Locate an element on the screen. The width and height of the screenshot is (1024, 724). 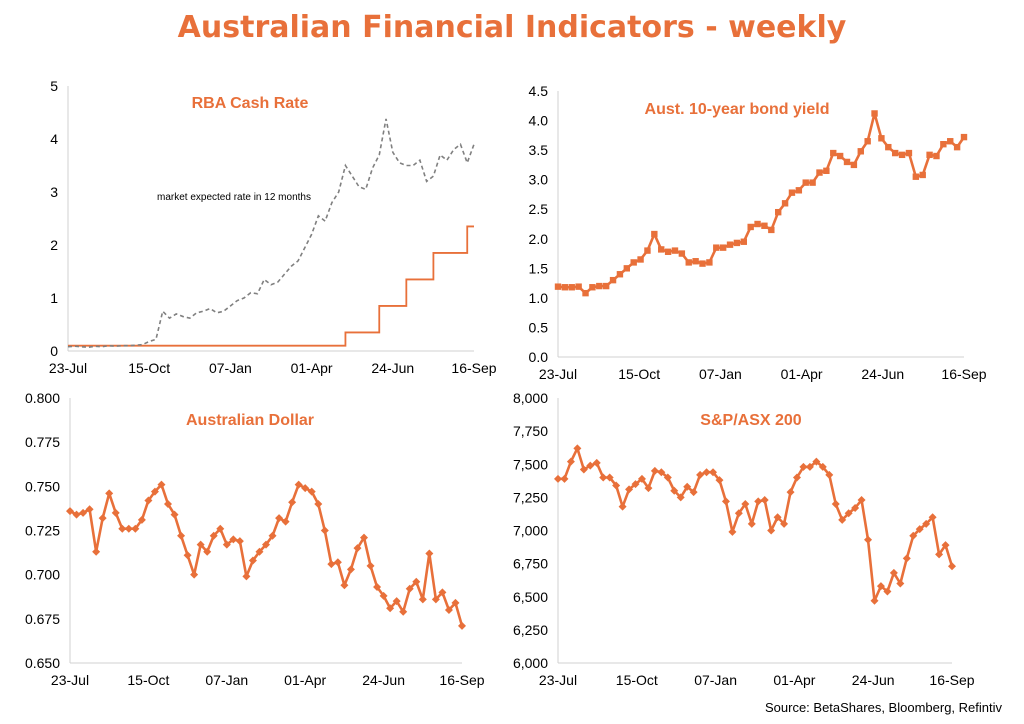
y-tick-label: 1.5 is located at coordinates (539, 268).